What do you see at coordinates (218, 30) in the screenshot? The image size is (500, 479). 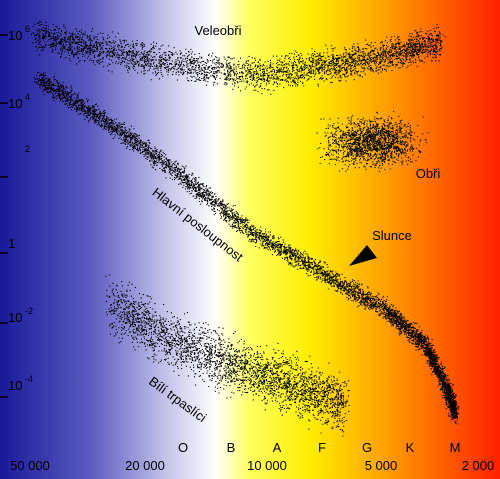 I see `supergiants-label: Veleobři` at bounding box center [218, 30].